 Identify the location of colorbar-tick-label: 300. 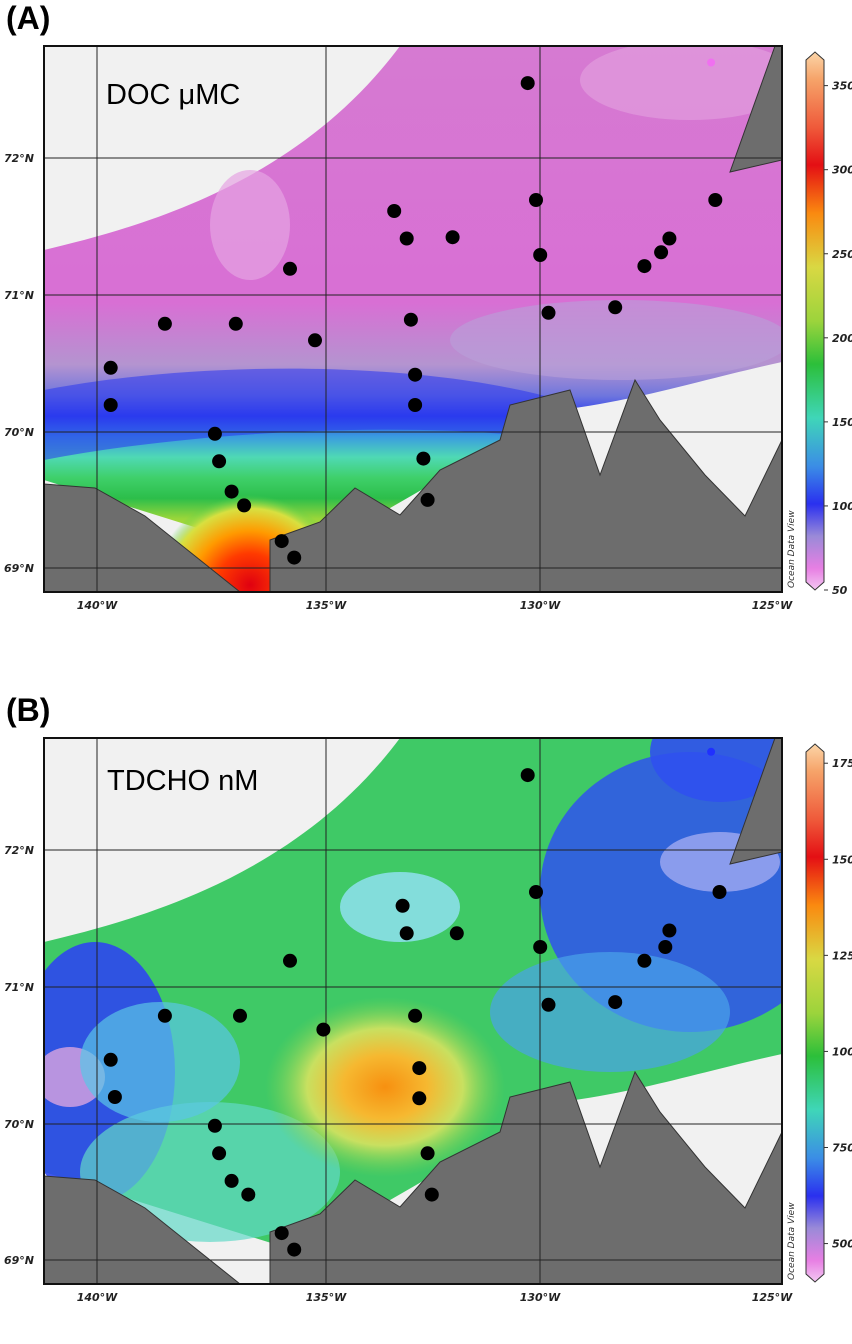
(842, 170).